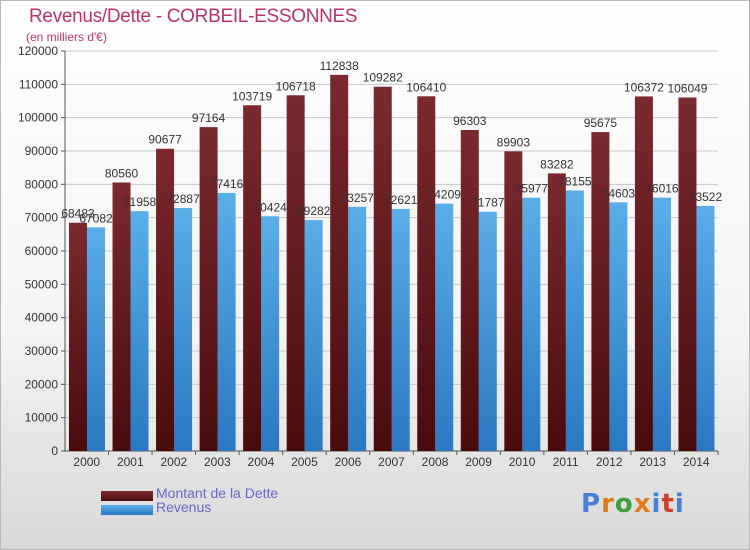  What do you see at coordinates (435, 462) in the screenshot?
I see `x-tick-label: 2008` at bounding box center [435, 462].